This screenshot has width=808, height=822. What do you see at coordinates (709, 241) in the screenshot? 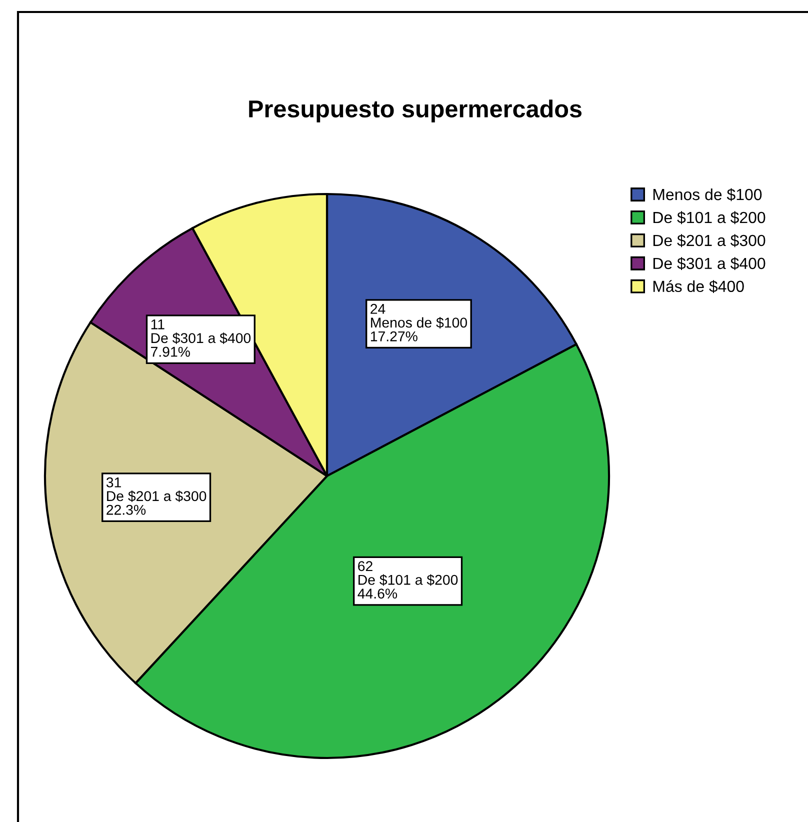
I see `legend-label: De $201 a $300` at bounding box center [709, 241].